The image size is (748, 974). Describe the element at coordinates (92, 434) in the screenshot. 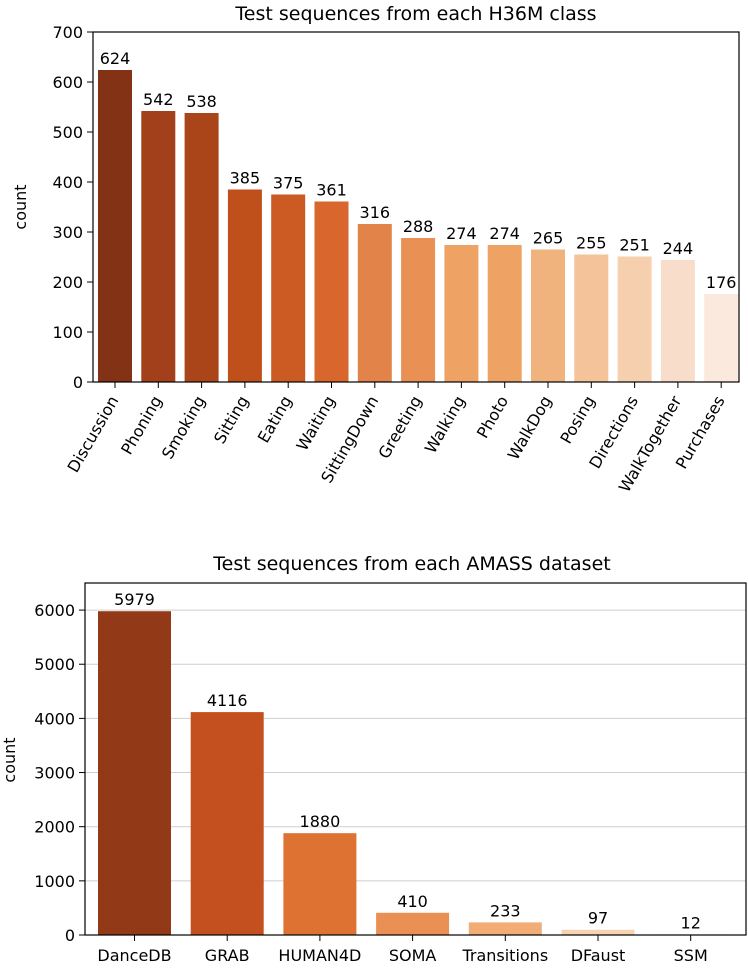

I see `x-tick-label: Discussion` at that location.